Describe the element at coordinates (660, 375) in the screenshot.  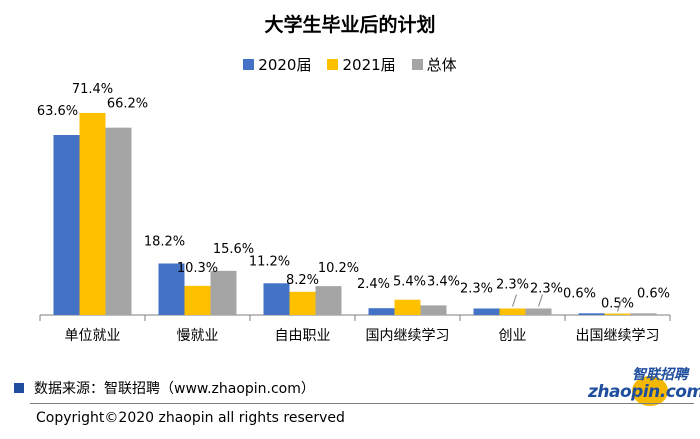
I see `logo-top-text: 智联招聘` at that location.